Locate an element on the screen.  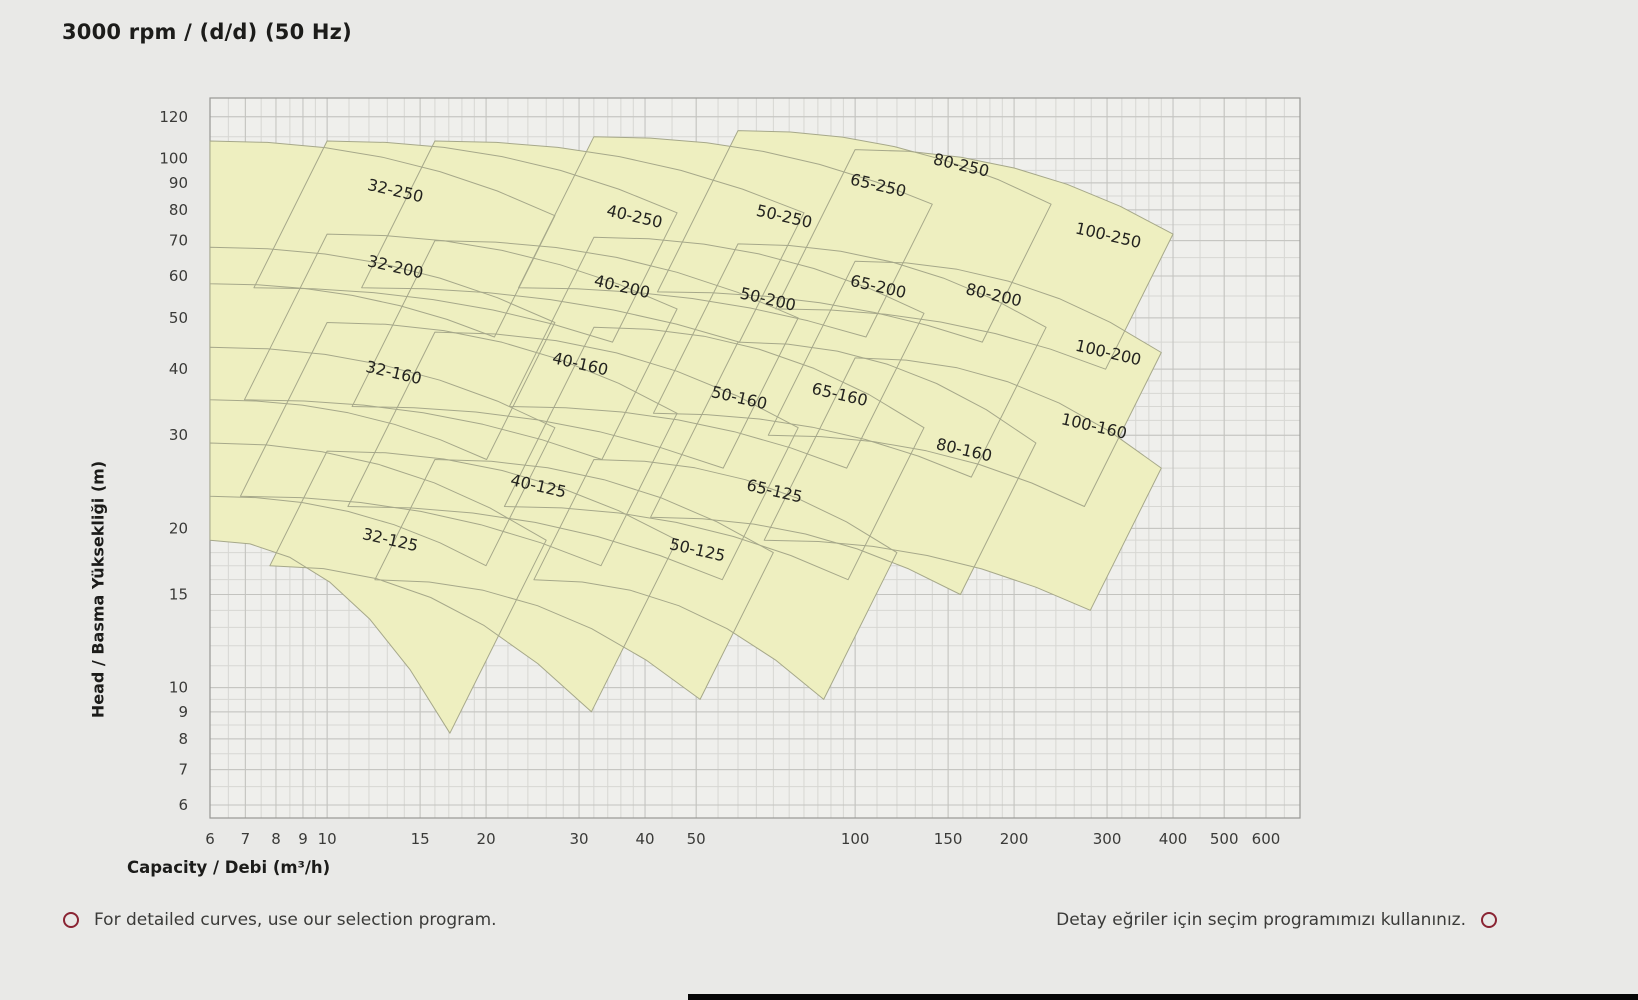
x-tick-label: 10 is located at coordinates (327, 839).